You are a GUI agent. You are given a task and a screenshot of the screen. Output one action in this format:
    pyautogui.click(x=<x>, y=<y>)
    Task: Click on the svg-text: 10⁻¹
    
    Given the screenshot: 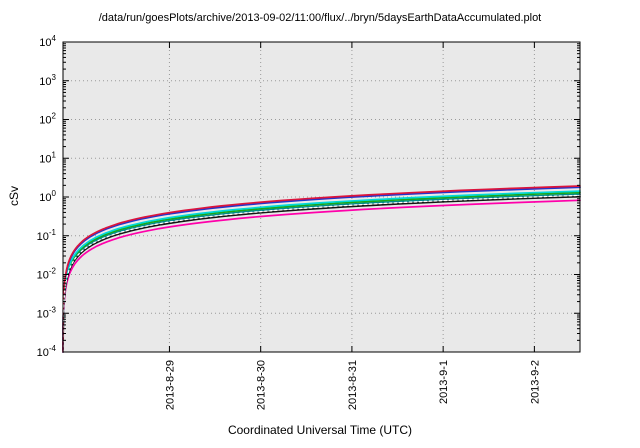 What is the action you would take?
    pyautogui.click(x=47, y=235)
    